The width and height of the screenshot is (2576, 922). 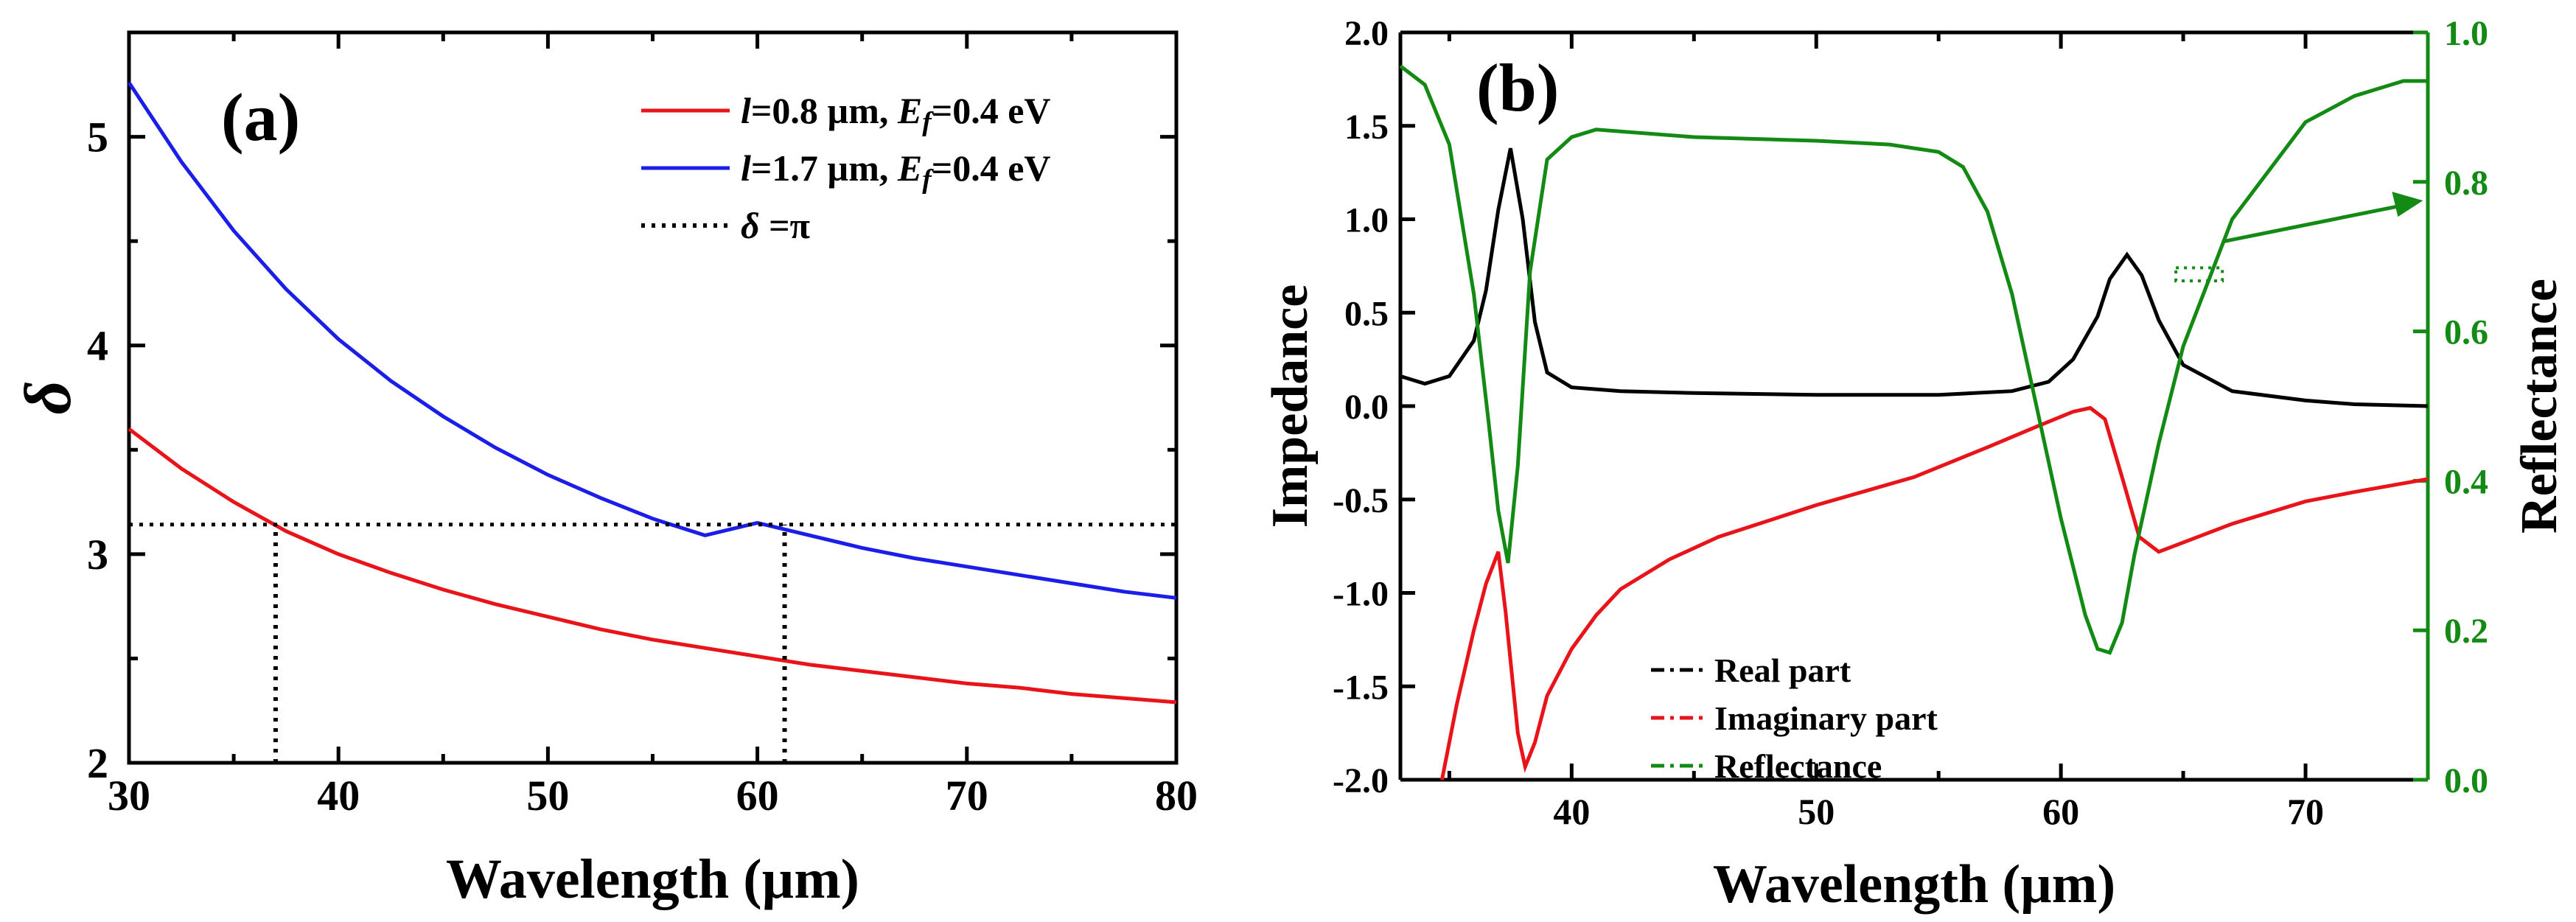 I want to click on y2-tick-label: 0.8, so click(x=2466, y=184).